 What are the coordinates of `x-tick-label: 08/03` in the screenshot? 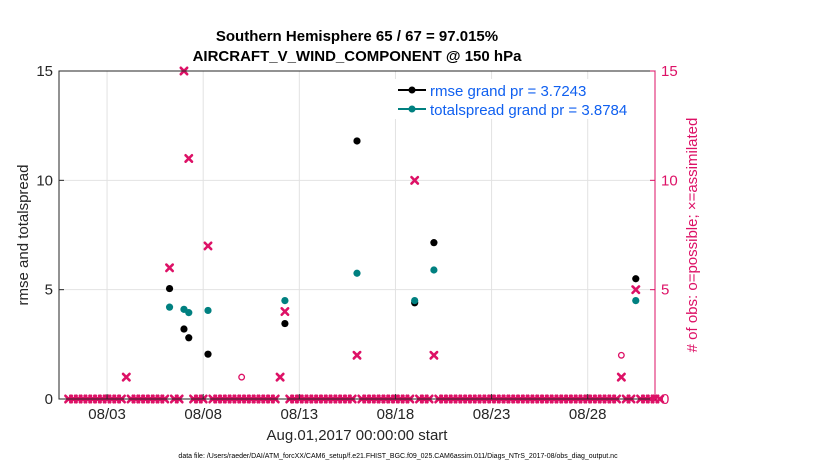 It's located at (107, 414).